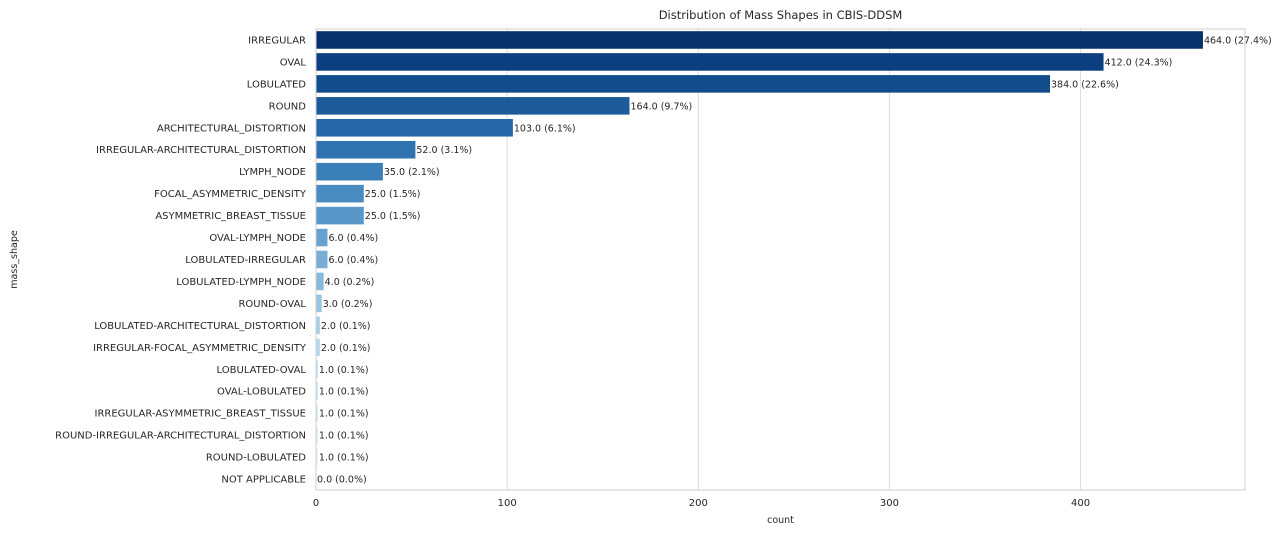 The width and height of the screenshot is (1279, 539). What do you see at coordinates (245, 260) in the screenshot?
I see `y-tick-label: LOBULATED-IRREGULAR` at bounding box center [245, 260].